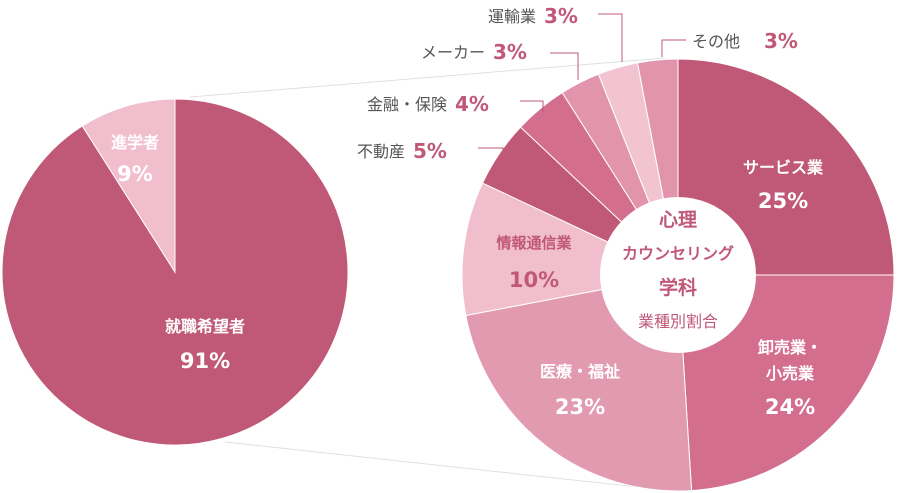 This screenshot has width=900, height=493. What do you see at coordinates (790, 407) in the screenshot?
I see `pct-retail: 24%` at bounding box center [790, 407].